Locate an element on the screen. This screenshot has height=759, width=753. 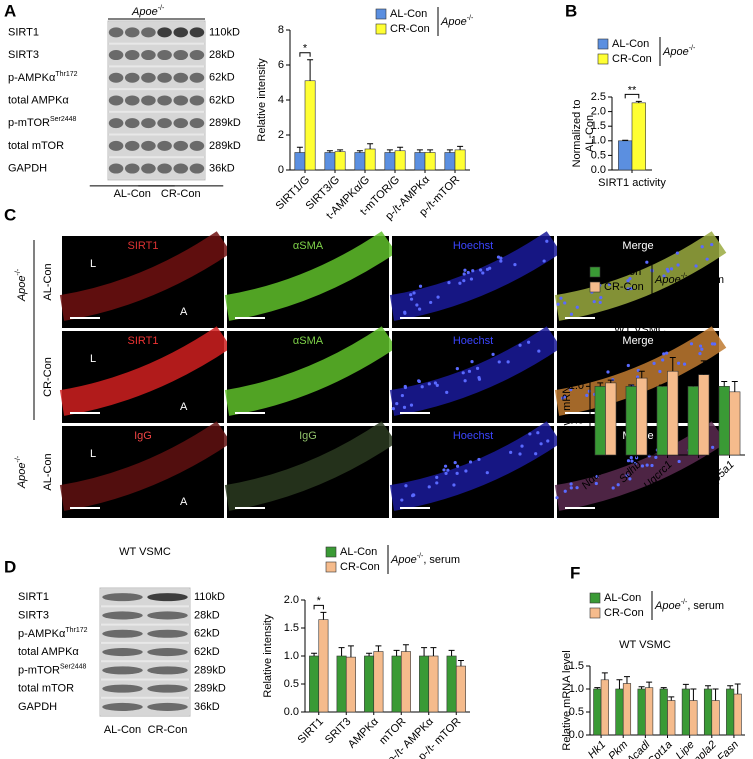
channel-label: SIRT1 is located at coordinates (143, 341).